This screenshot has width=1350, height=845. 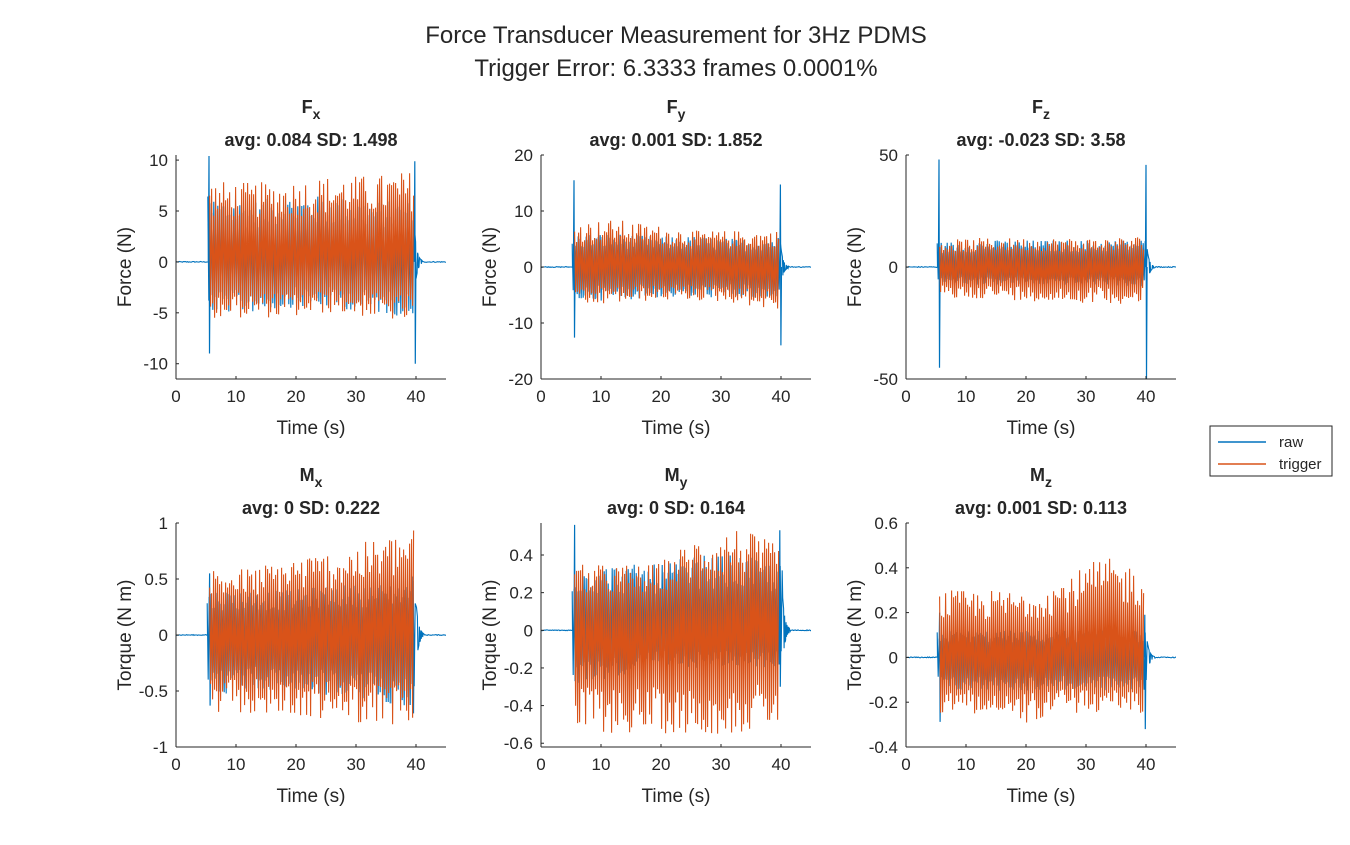 What do you see at coordinates (1291, 442) in the screenshot?
I see `legend-raw-label: raw` at bounding box center [1291, 442].